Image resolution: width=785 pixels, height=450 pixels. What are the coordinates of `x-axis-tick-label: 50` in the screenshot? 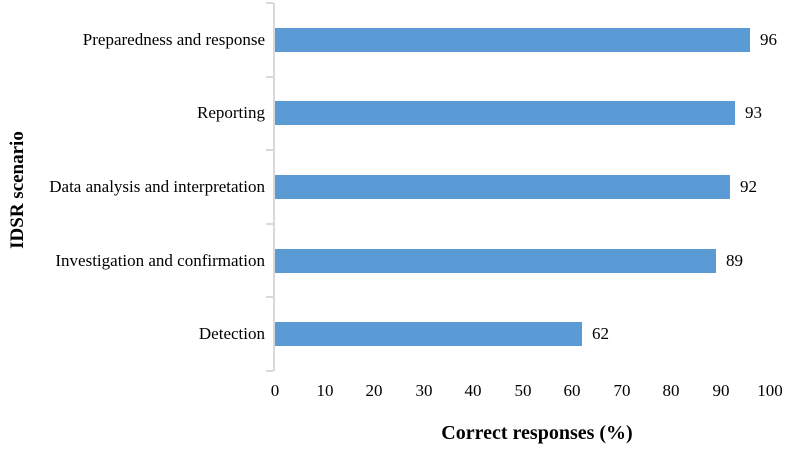 It's located at (523, 390).